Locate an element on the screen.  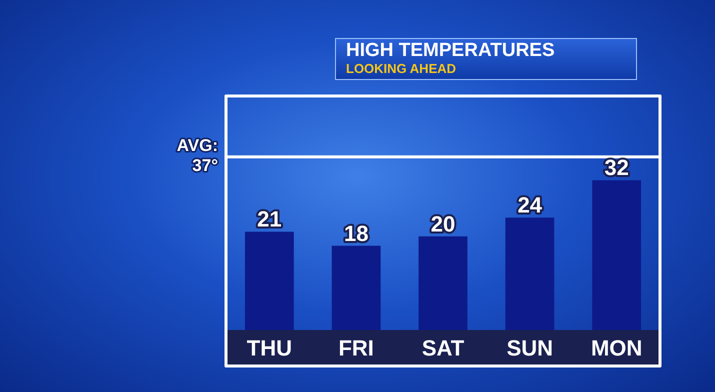
chart-title: HIGH TEMPERATURES is located at coordinates (450, 51).